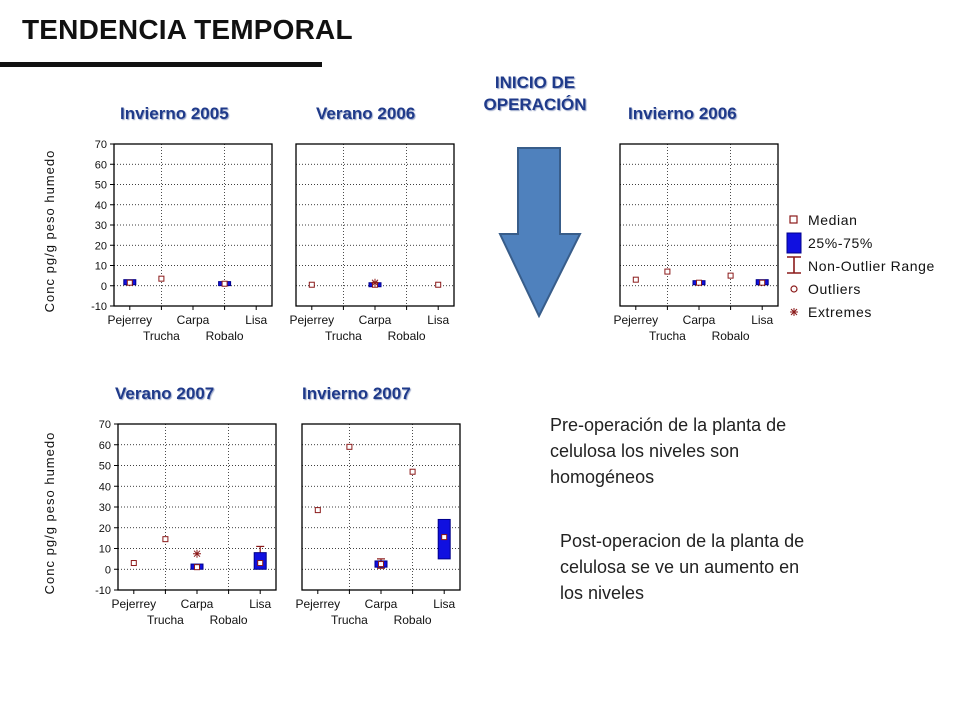  I want to click on legend-label: Median, so click(833, 220).